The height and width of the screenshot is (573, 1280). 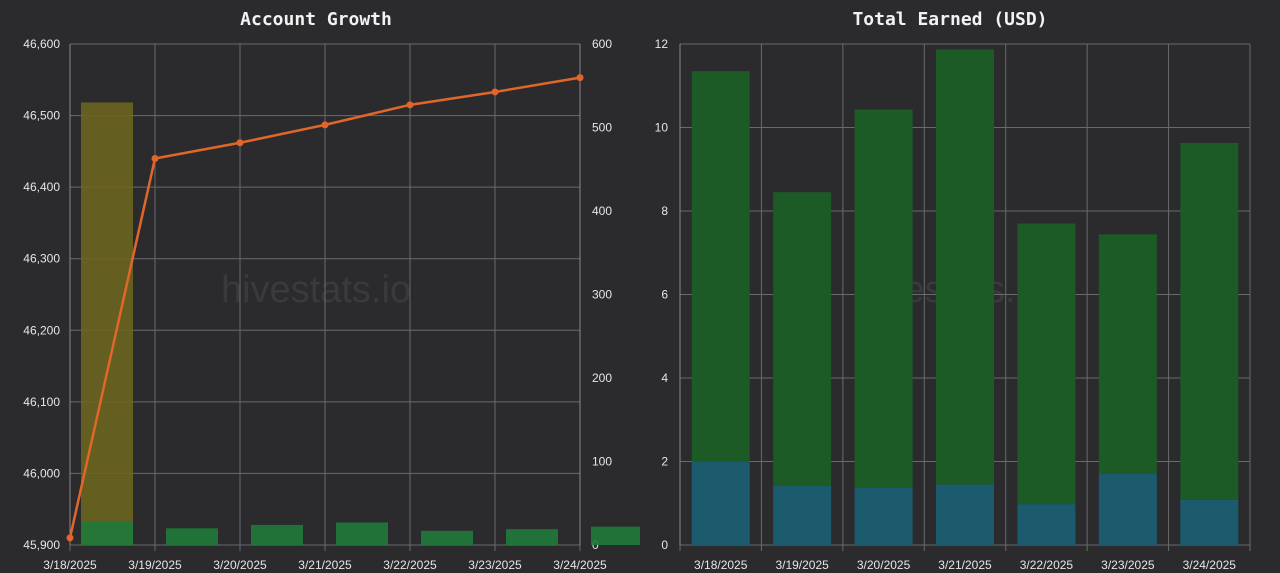 I want to click on y-tick-label: 6, so click(x=664, y=295).